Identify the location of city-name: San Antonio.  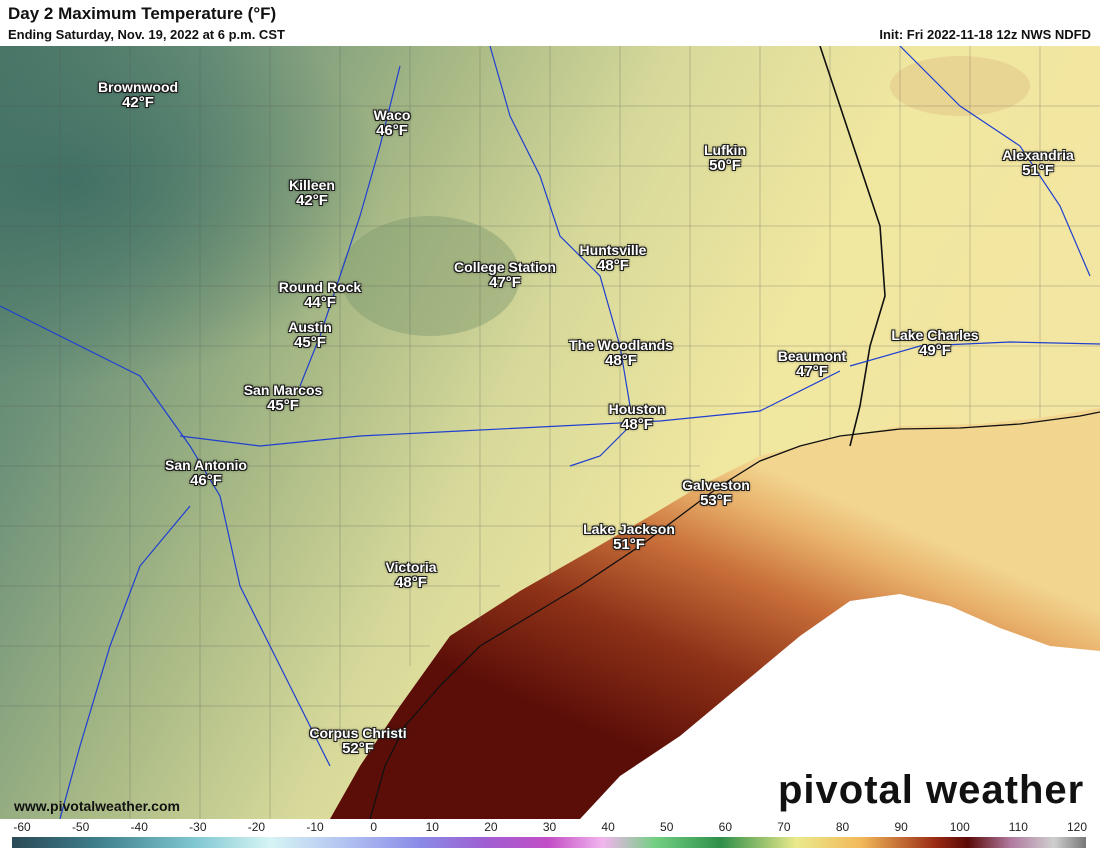
(206, 465).